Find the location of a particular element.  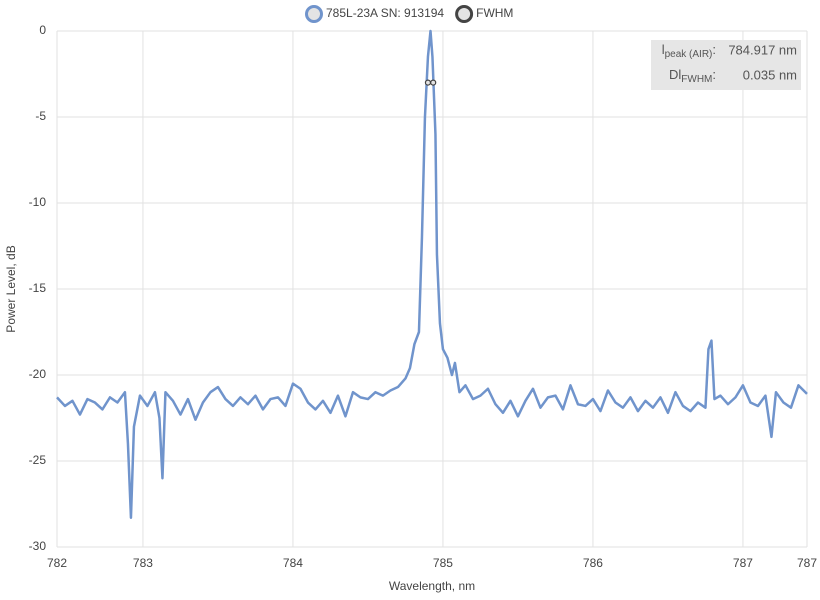

y-tick-label: -5 is located at coordinates (40, 116).